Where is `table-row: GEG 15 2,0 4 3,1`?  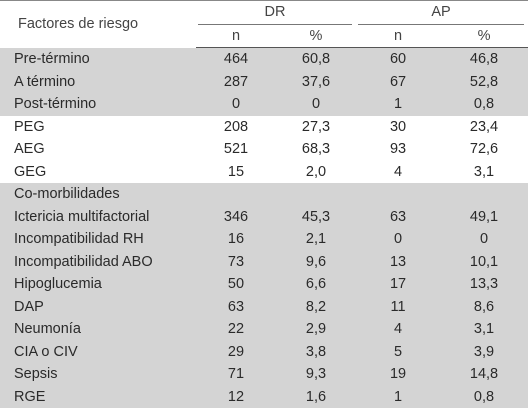 table-row: GEG 15 2,0 4 3,1 is located at coordinates (264, 172).